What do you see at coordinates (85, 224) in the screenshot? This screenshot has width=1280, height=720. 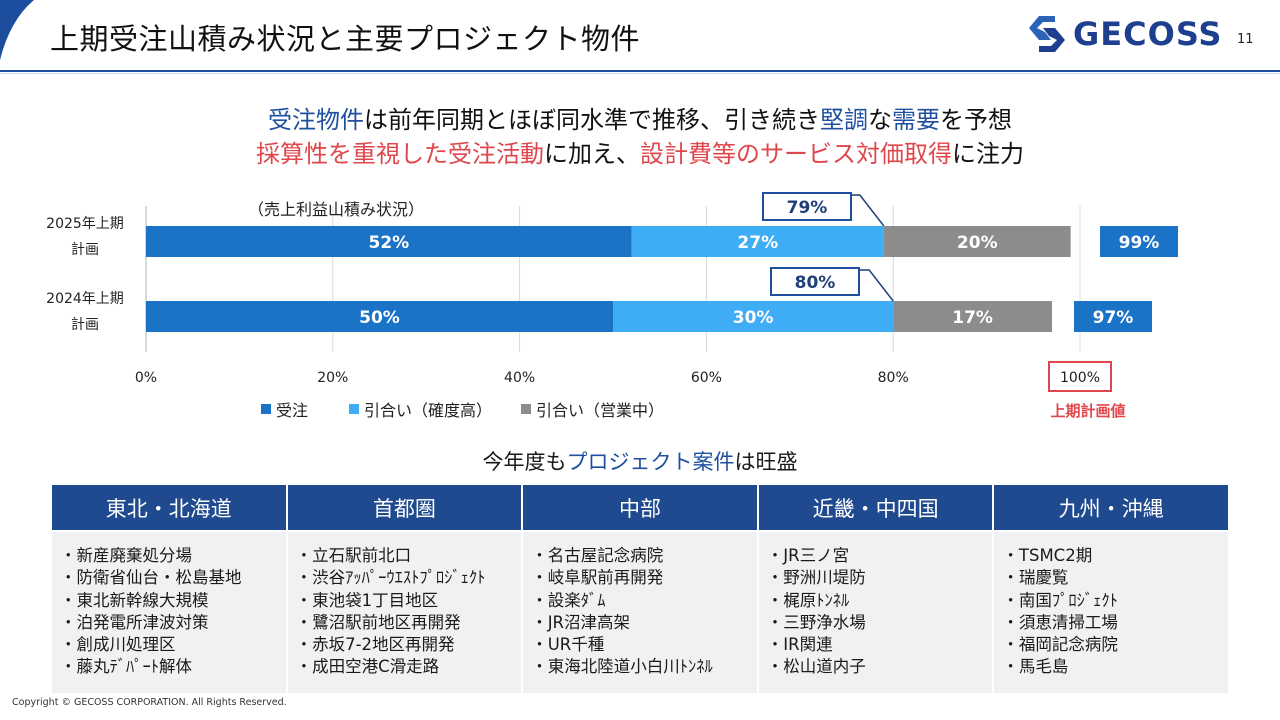 I see `category-label: 2025年上期` at bounding box center [85, 224].